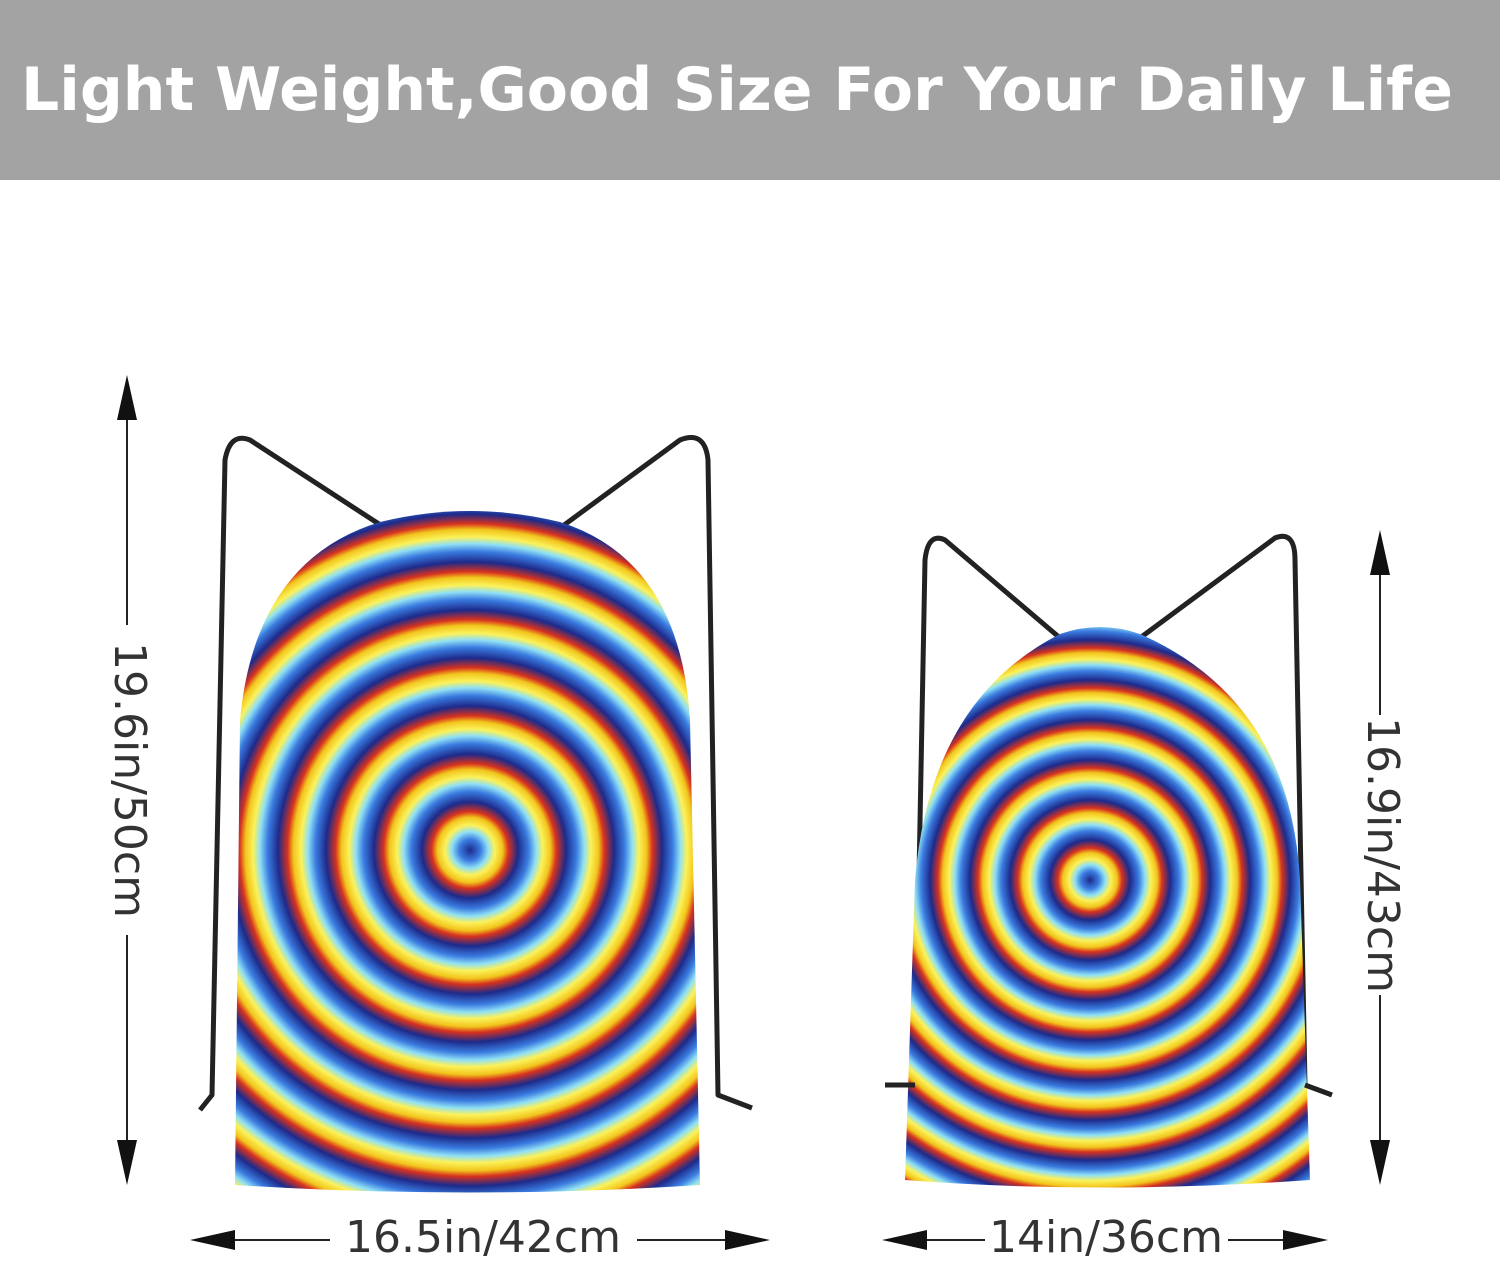 Image resolution: width=1500 pixels, height=1268 pixels. Describe the element at coordinates (1382, 855) in the screenshot. I see `height-label: 16.9in/43cm` at that location.